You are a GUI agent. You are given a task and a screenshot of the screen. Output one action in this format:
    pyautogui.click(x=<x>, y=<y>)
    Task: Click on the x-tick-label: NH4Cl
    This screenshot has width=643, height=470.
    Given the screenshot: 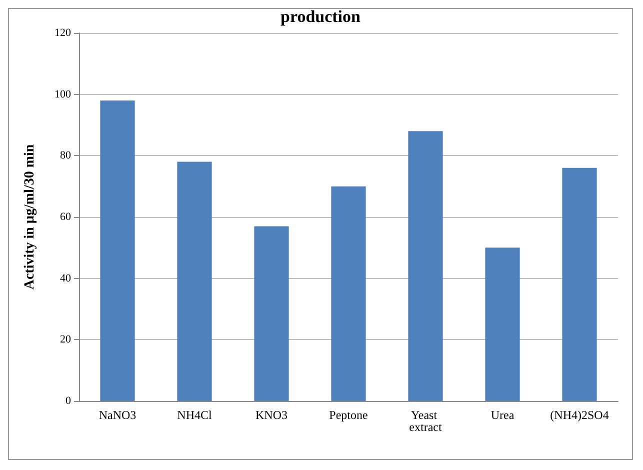 What is the action you would take?
    pyautogui.click(x=194, y=415)
    